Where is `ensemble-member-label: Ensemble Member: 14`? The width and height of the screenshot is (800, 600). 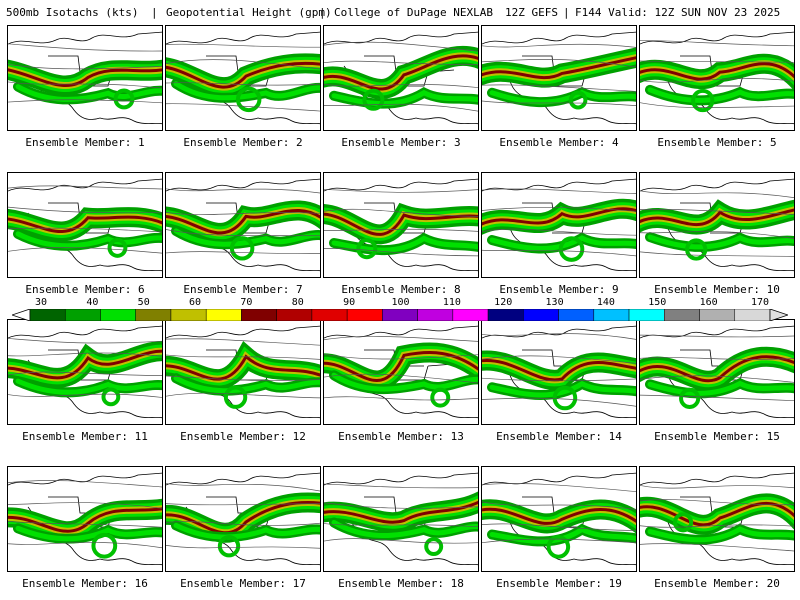 ensemble-member-label: Ensemble Member: 14 is located at coordinates (559, 436).